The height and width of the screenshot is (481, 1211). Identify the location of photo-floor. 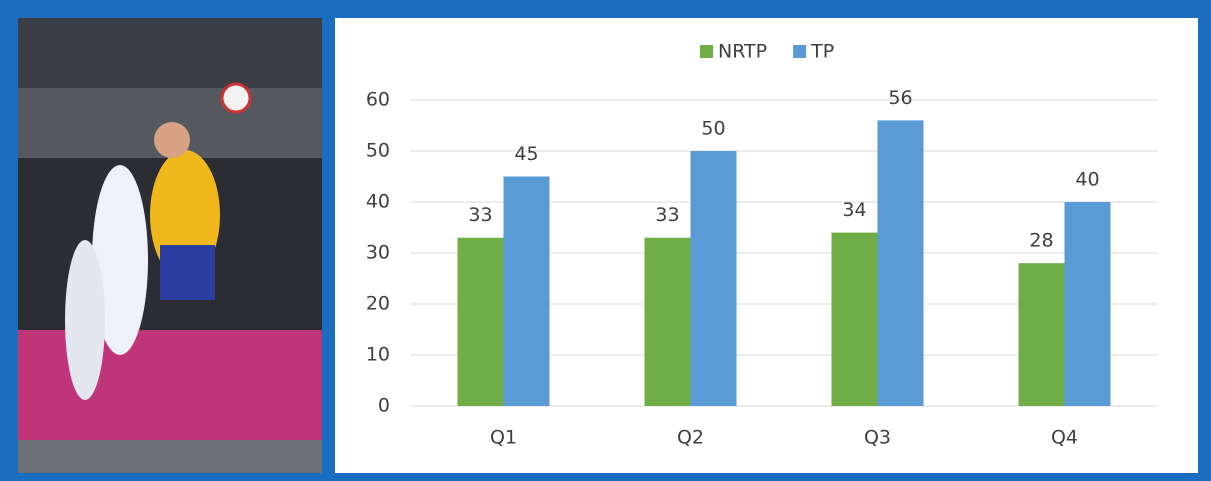
(170, 456).